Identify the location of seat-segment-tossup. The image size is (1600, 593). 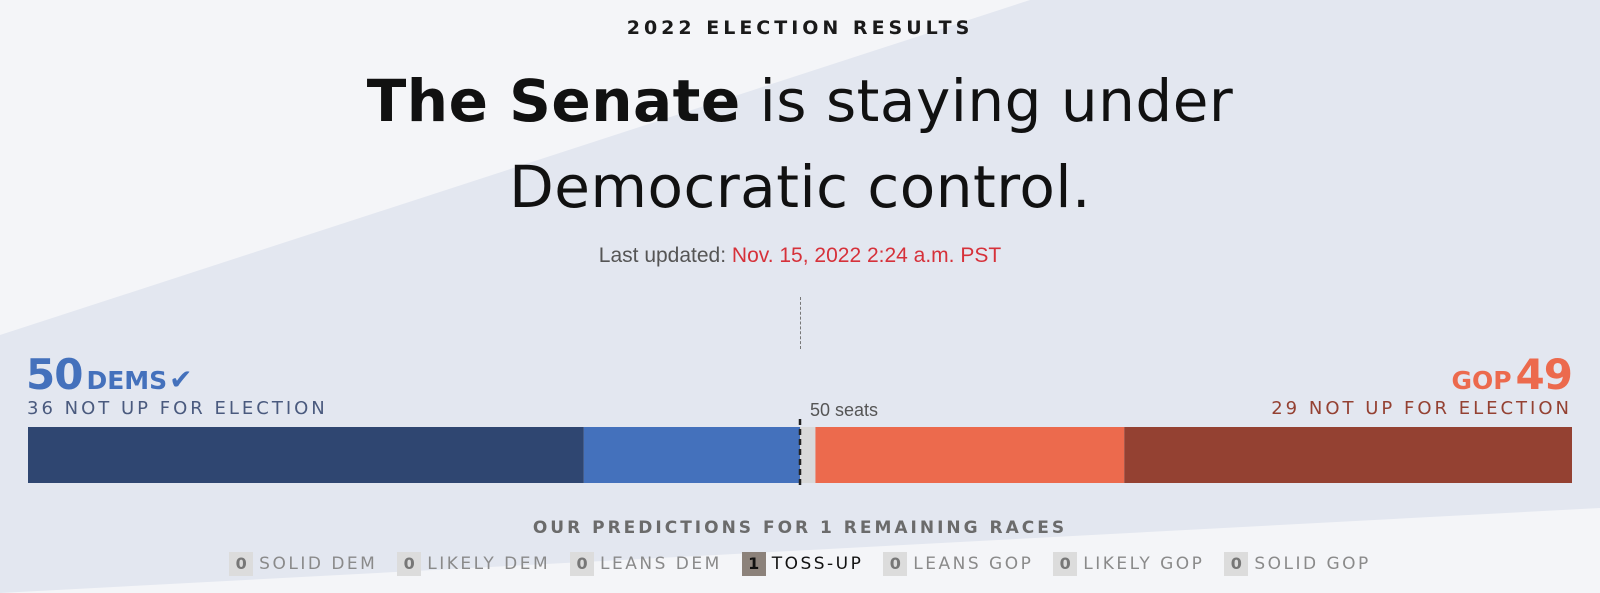
(808, 455).